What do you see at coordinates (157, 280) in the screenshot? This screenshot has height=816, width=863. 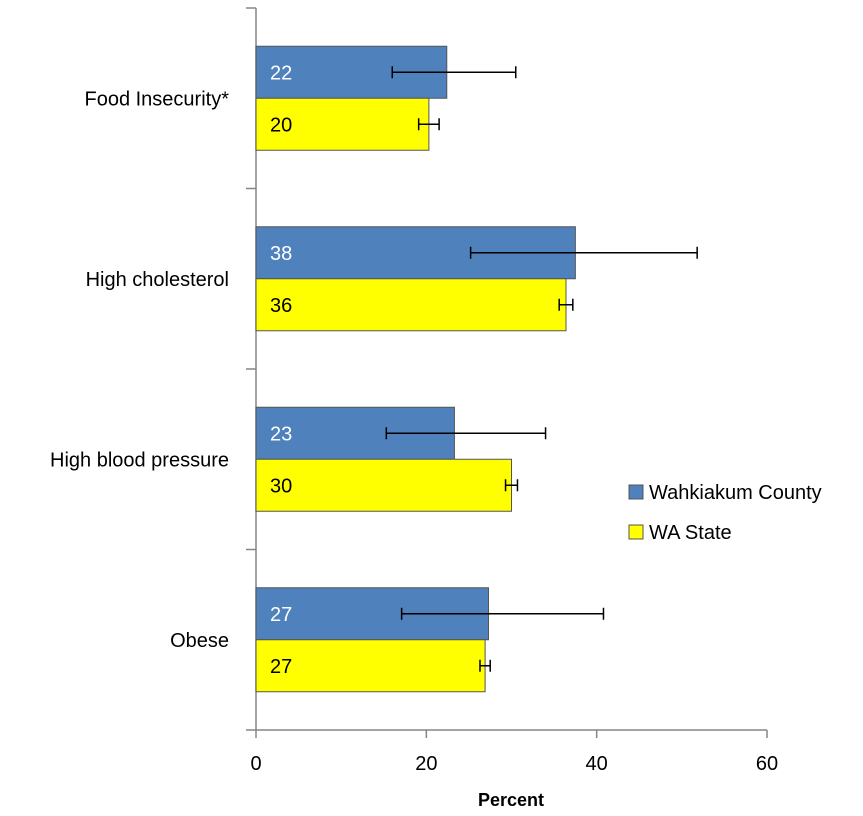 I see `category-label: High cholesterol` at bounding box center [157, 280].